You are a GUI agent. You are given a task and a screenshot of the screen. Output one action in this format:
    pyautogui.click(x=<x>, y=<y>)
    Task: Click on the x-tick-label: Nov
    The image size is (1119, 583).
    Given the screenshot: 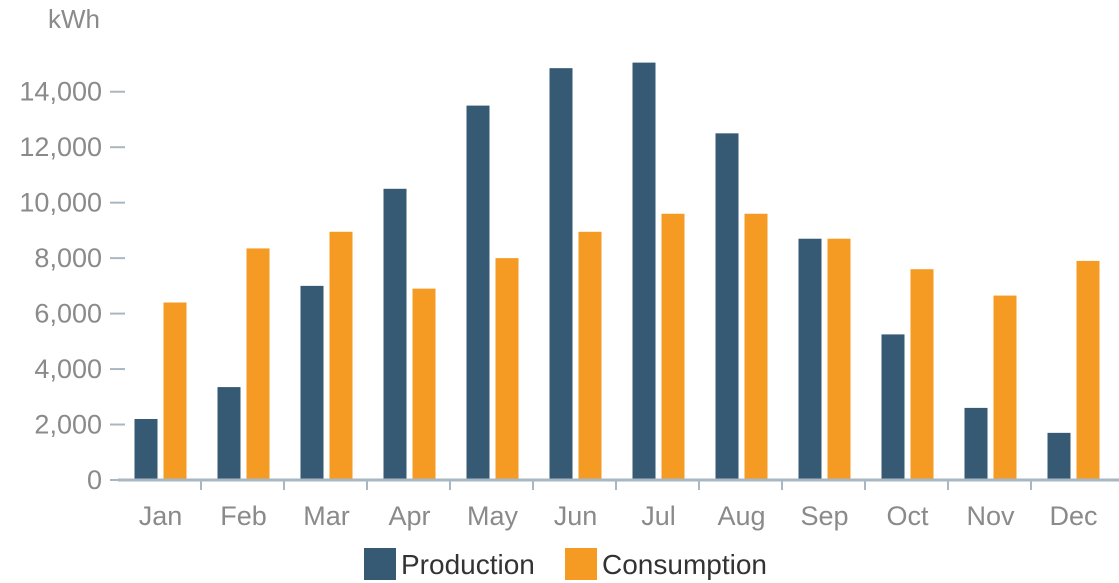 What is the action you would take?
    pyautogui.click(x=990, y=516)
    